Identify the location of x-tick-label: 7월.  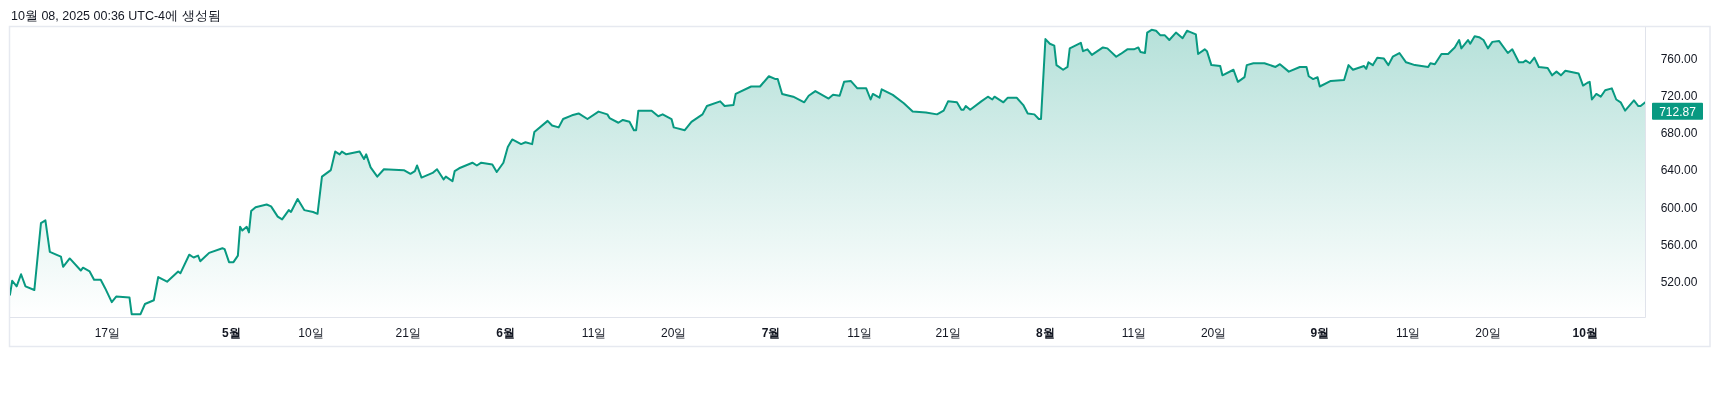
(771, 333).